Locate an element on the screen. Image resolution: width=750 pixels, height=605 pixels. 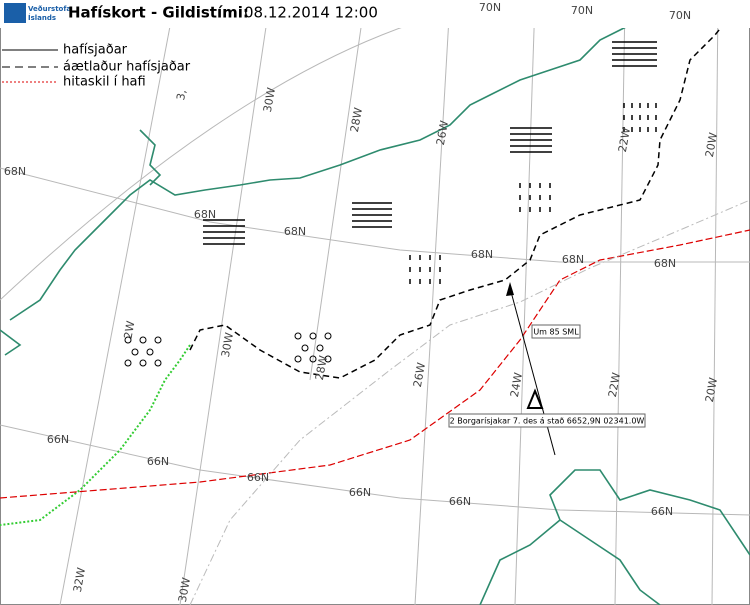
fast-ice is located at coordinates (95, 435).